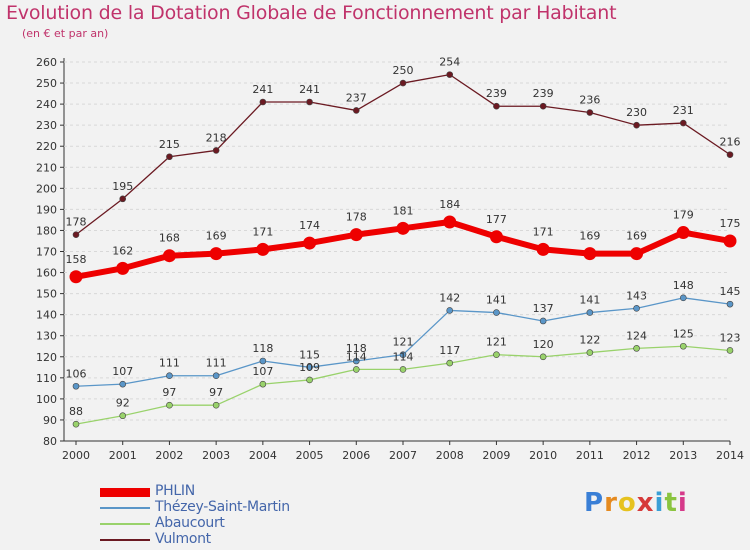  Describe the element at coordinates (496, 219) in the screenshot. I see `data-label: 177` at that location.